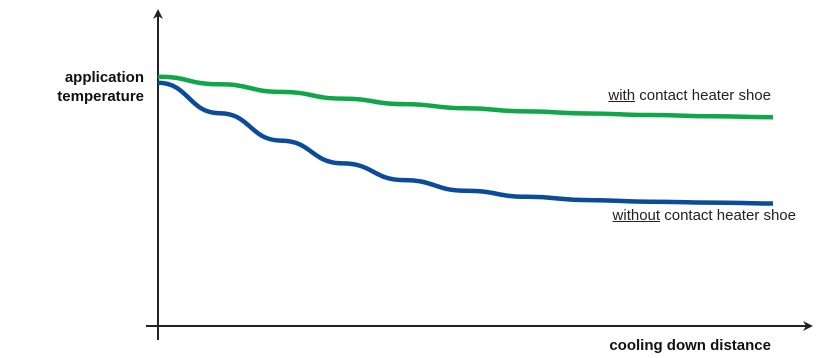 The height and width of the screenshot is (358, 829). I want to click on x-axis-label: cooling down distance, so click(690, 345).